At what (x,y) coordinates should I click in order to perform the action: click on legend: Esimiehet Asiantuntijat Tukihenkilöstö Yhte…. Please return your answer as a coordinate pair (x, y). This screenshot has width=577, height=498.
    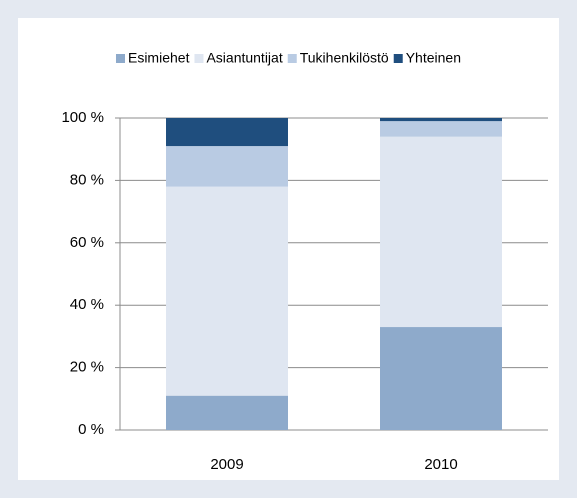
    Looking at the image, I should click on (288, 58).